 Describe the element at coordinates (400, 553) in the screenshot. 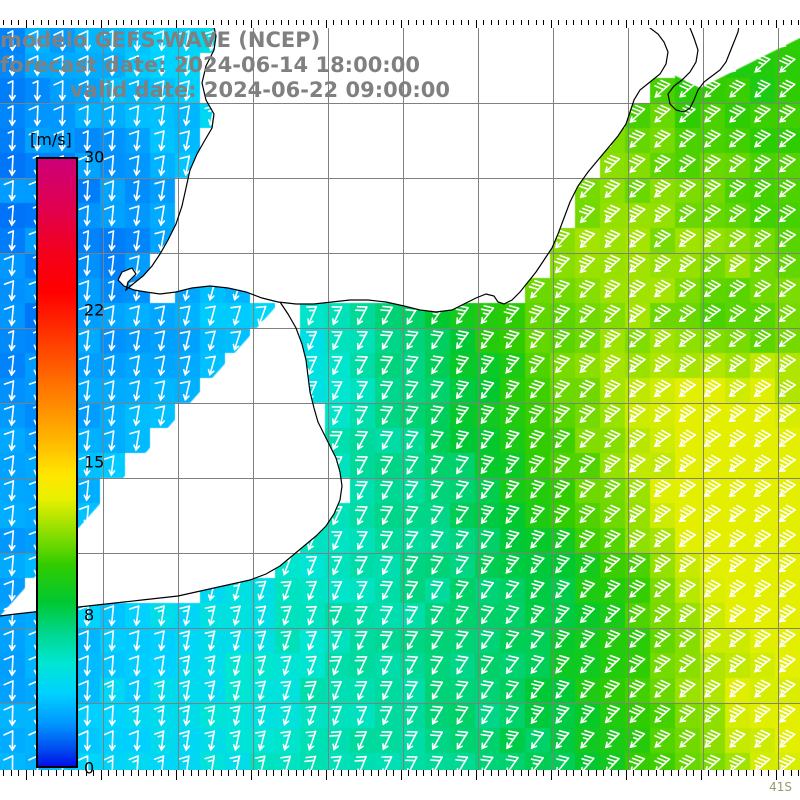

I see `gridline-horizontal` at that location.